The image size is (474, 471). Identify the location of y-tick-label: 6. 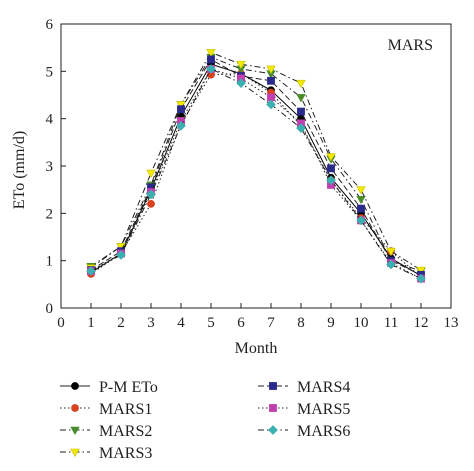
(50, 25).